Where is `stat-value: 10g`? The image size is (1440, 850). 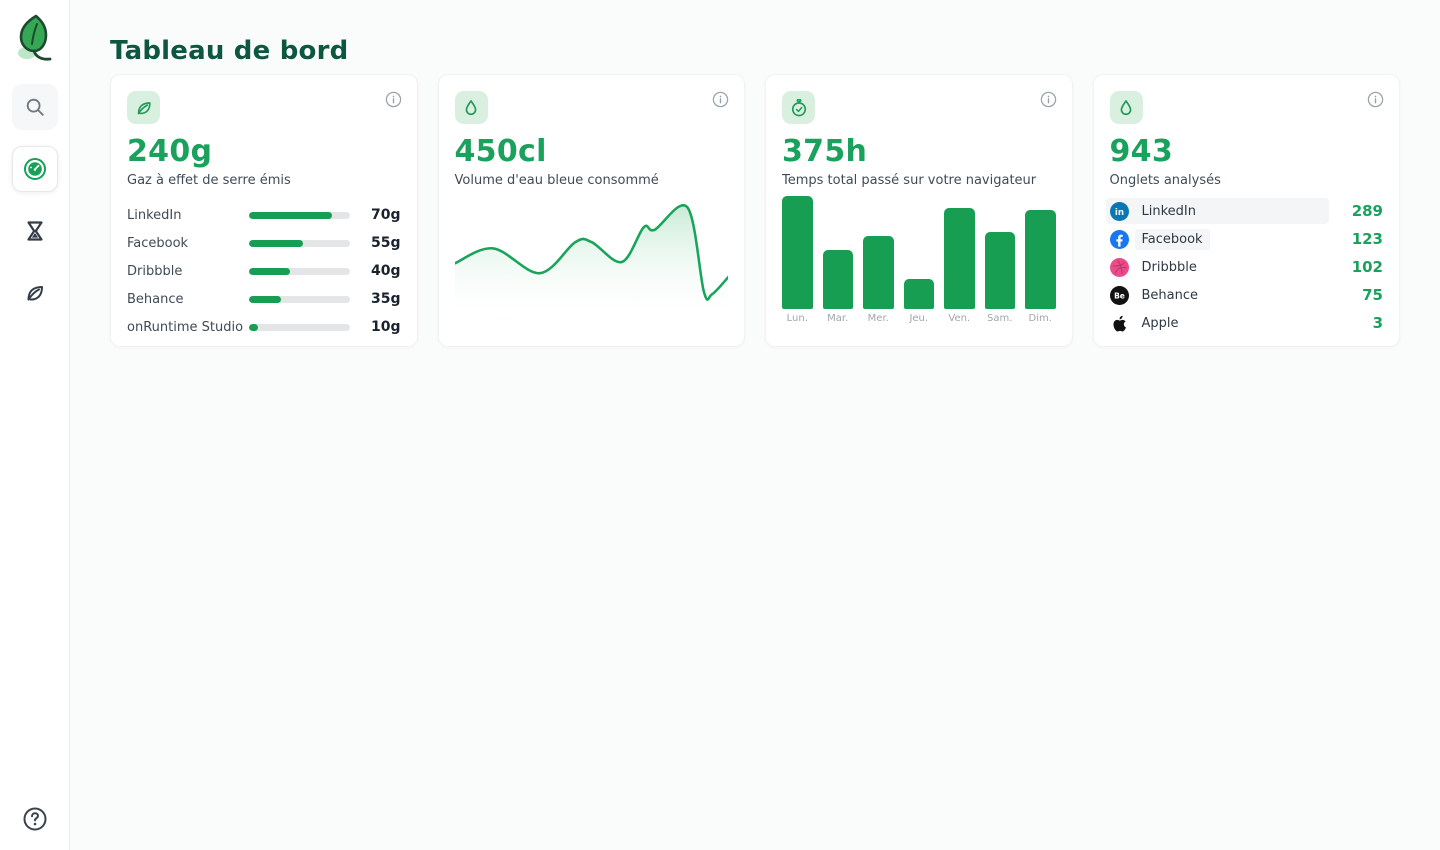 stat-value: 10g is located at coordinates (385, 327).